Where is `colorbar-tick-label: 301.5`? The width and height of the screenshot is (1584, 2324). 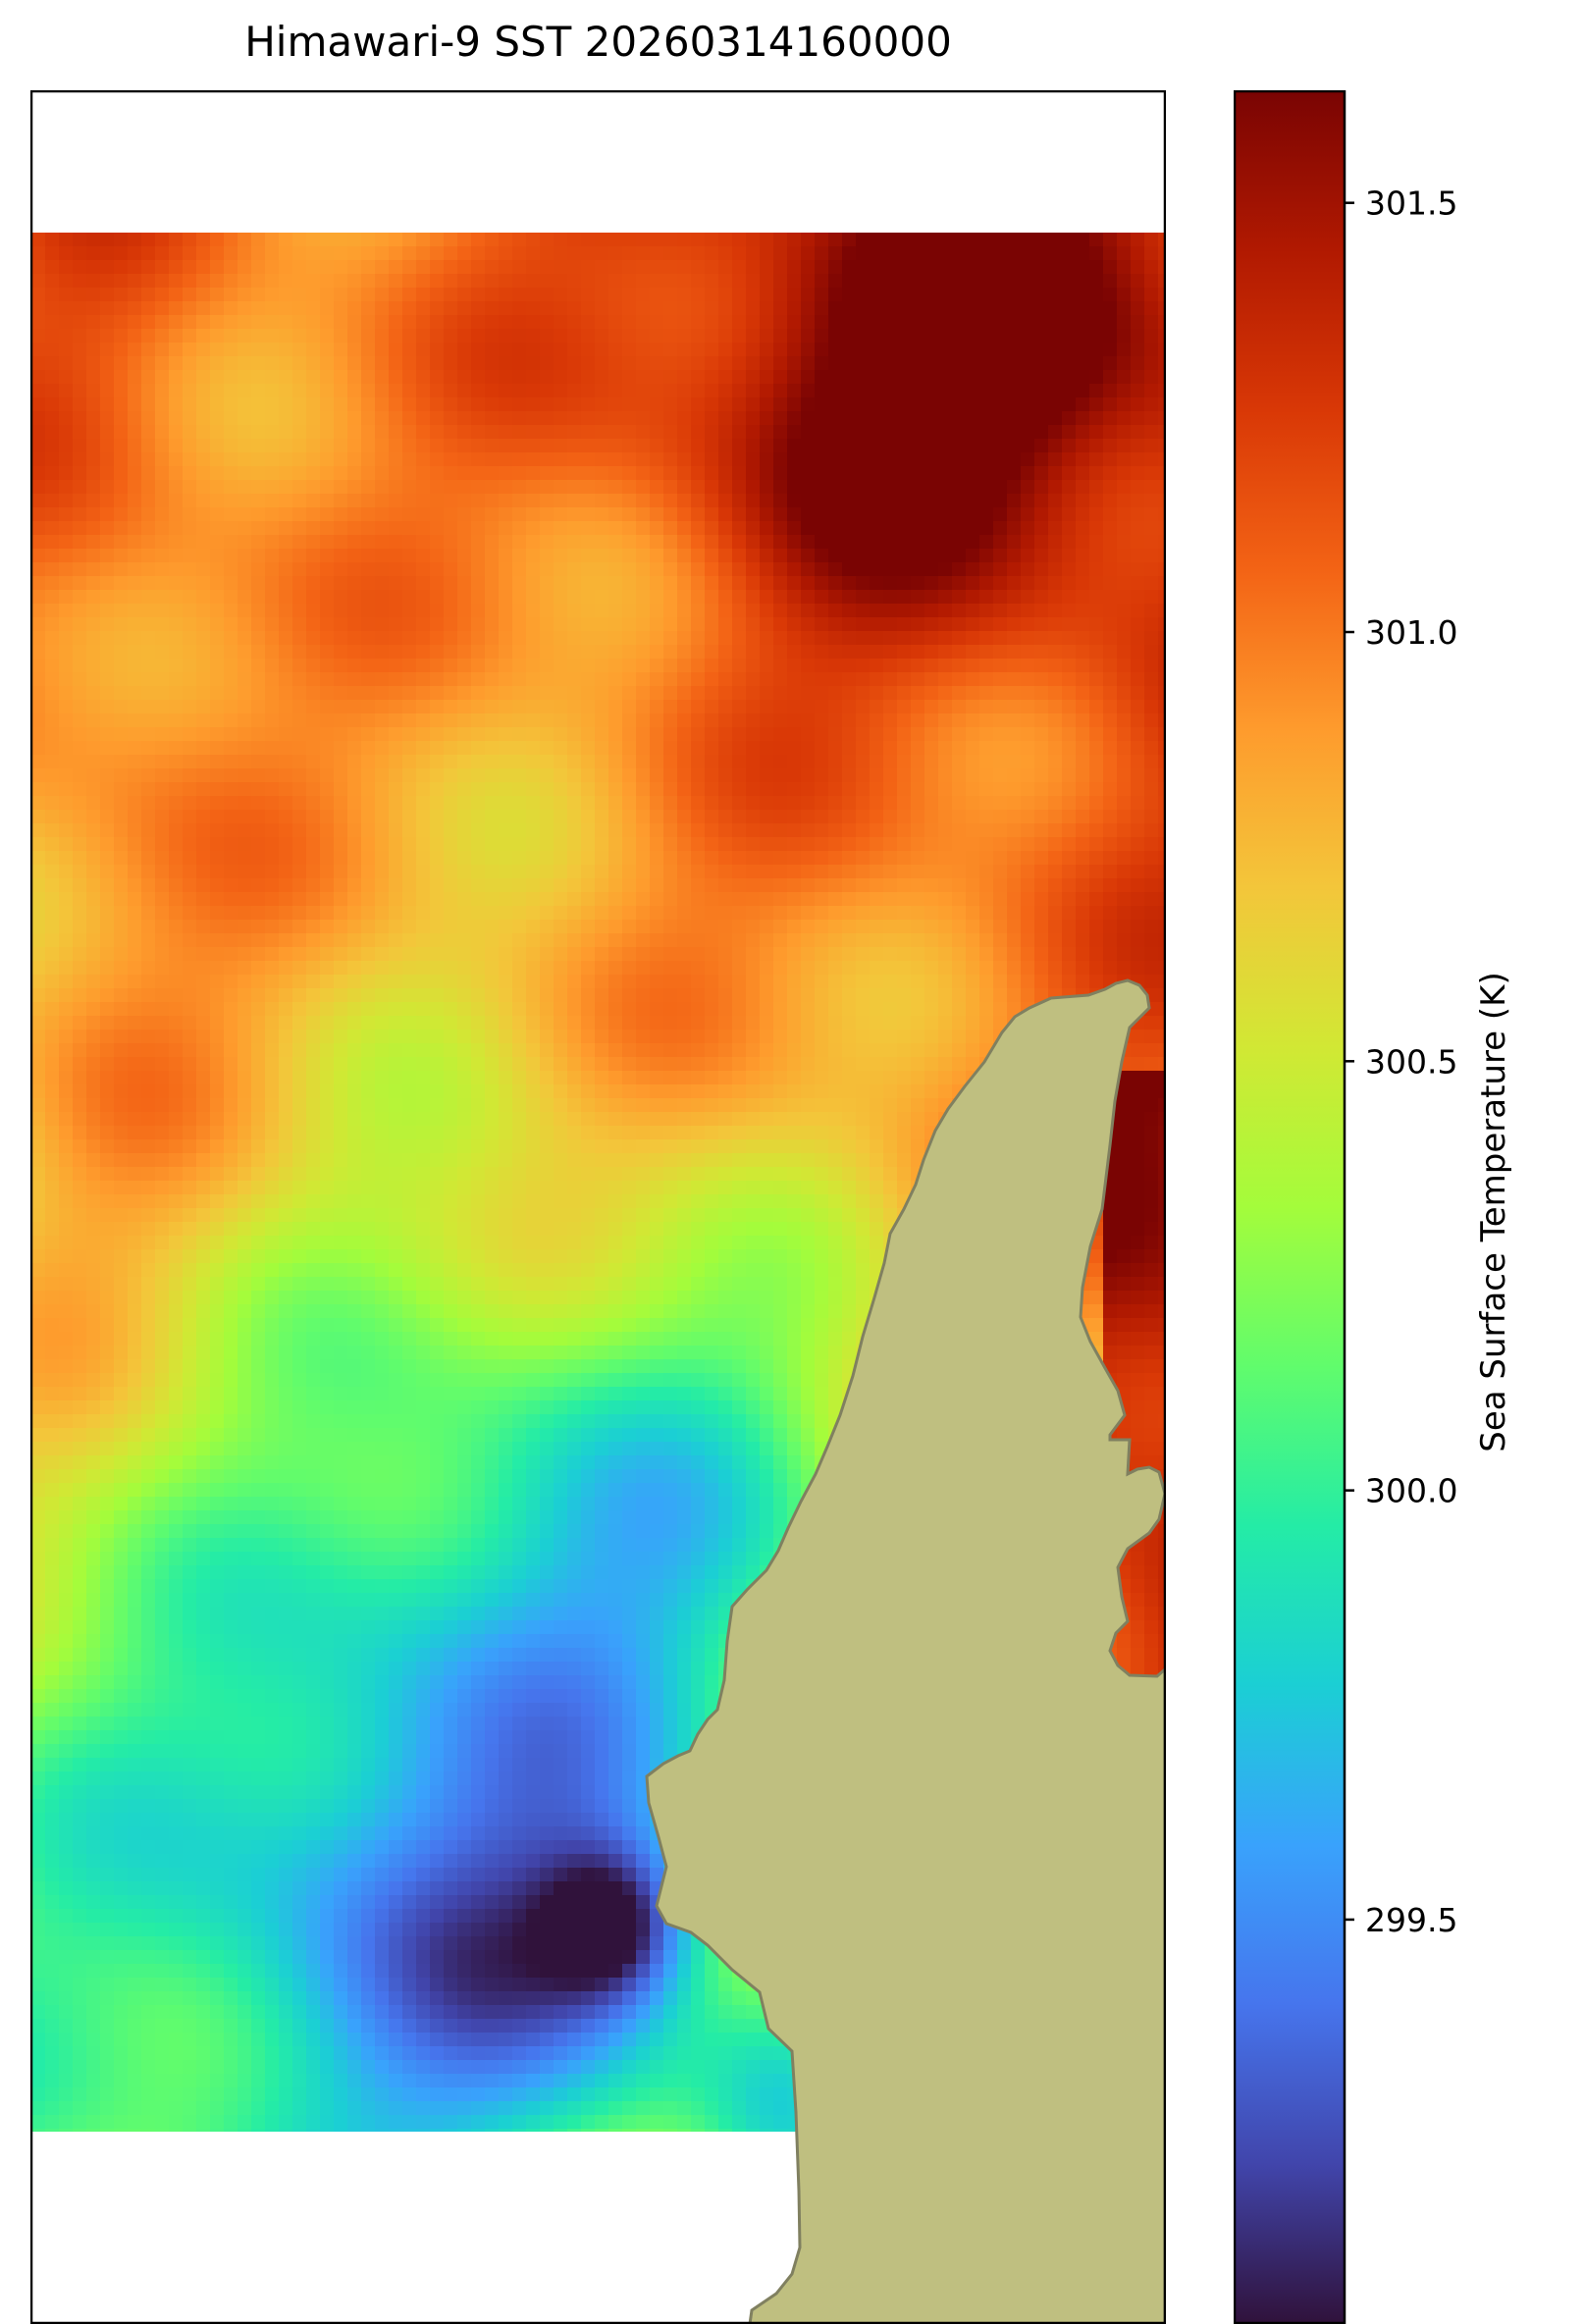
colorbar-tick-label: 301.5 is located at coordinates (1411, 204).